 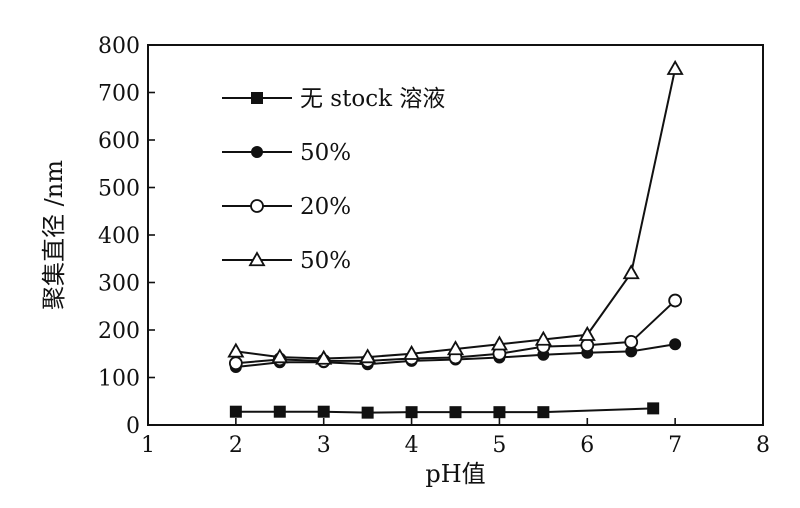 I want to click on y-axis-title: 聚集直径 /nm, so click(x=54, y=235).